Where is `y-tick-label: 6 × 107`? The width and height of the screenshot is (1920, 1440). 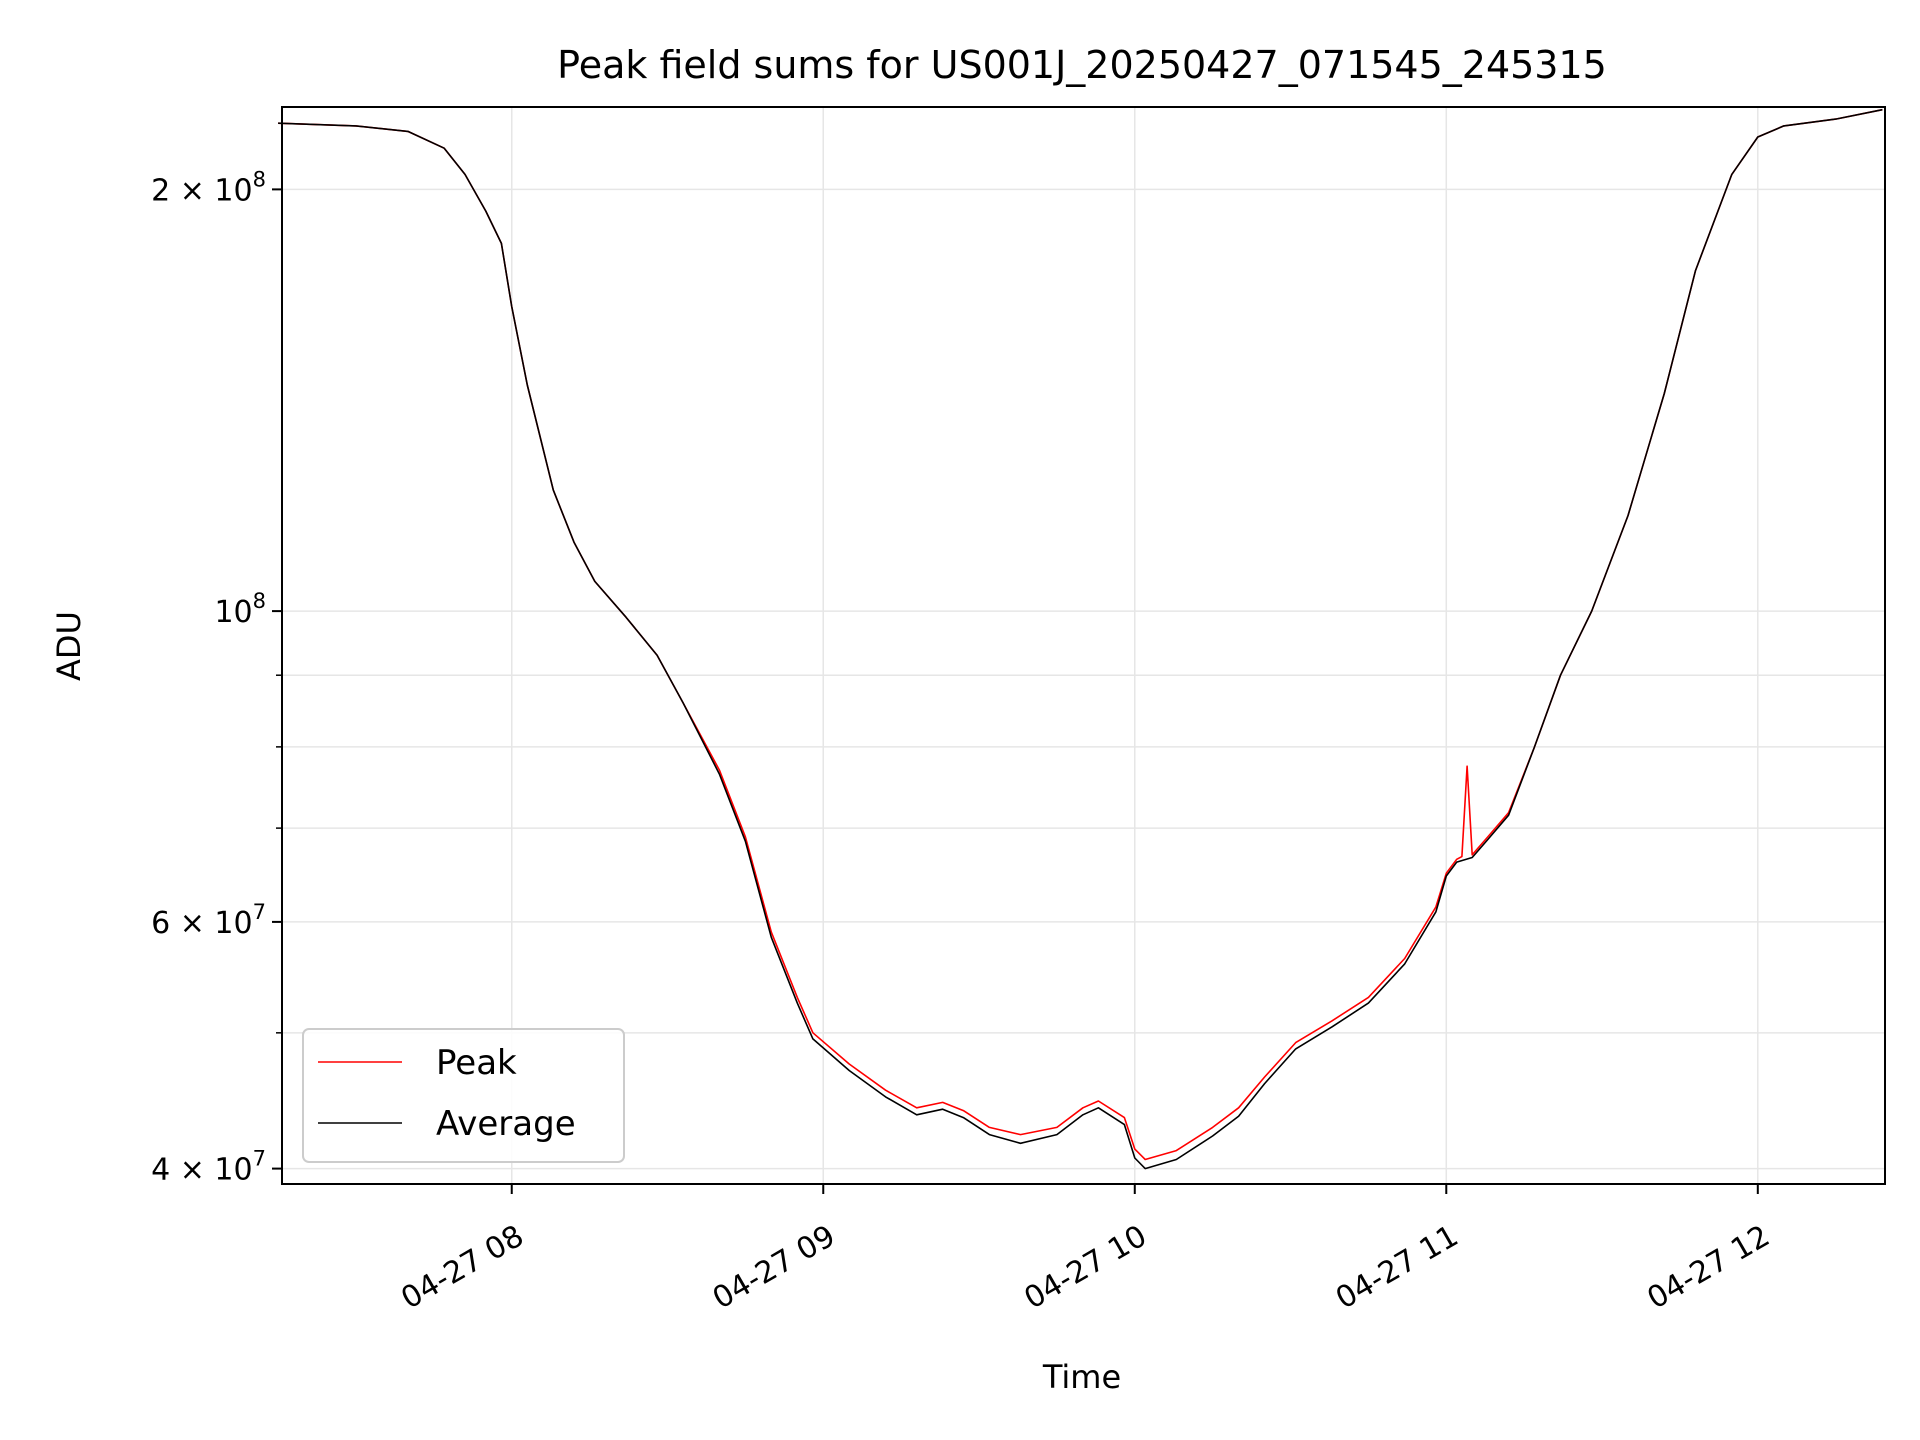 y-tick-label: 6 × 107 is located at coordinates (208, 920).